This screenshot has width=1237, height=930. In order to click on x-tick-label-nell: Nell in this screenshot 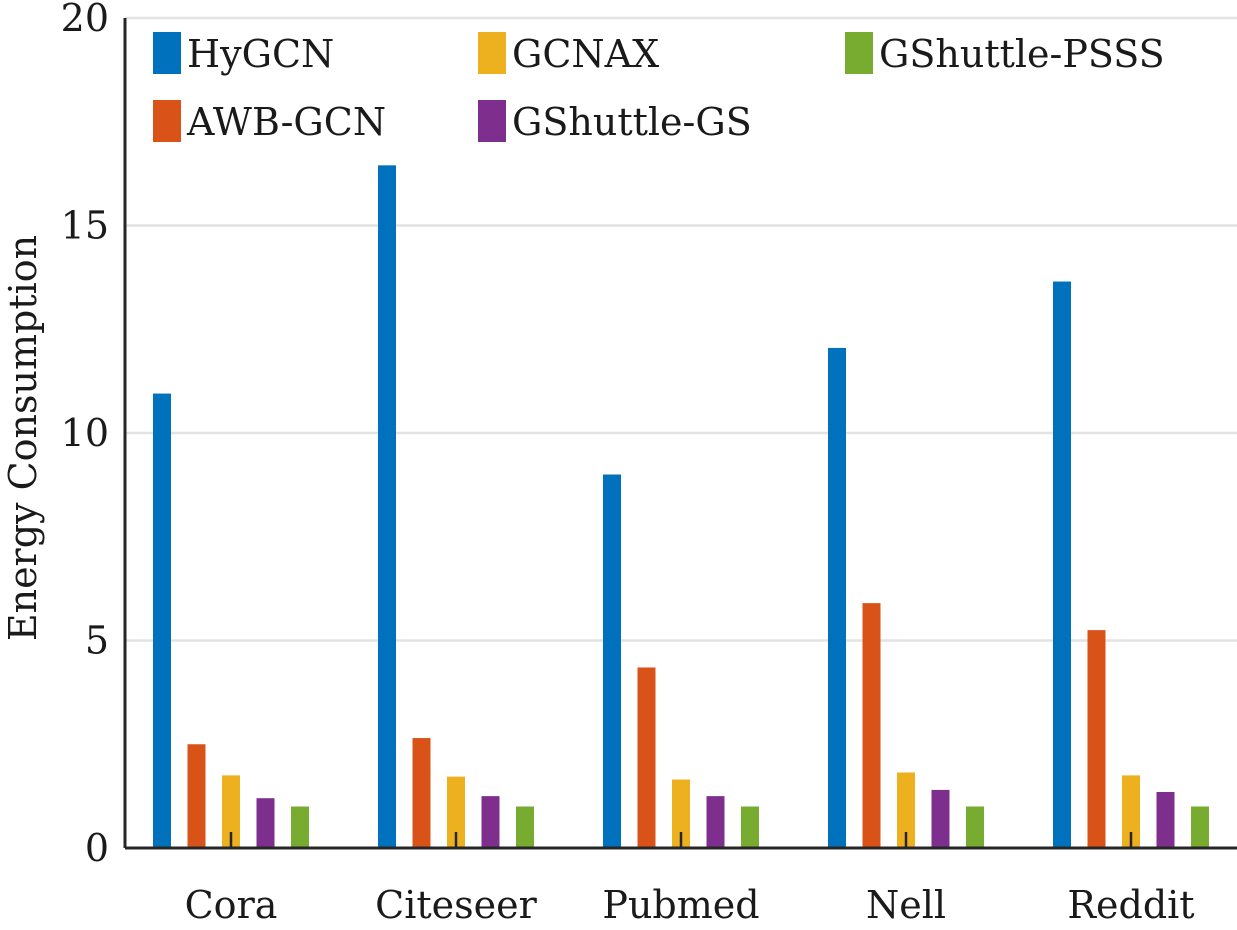, I will do `click(906, 905)`.